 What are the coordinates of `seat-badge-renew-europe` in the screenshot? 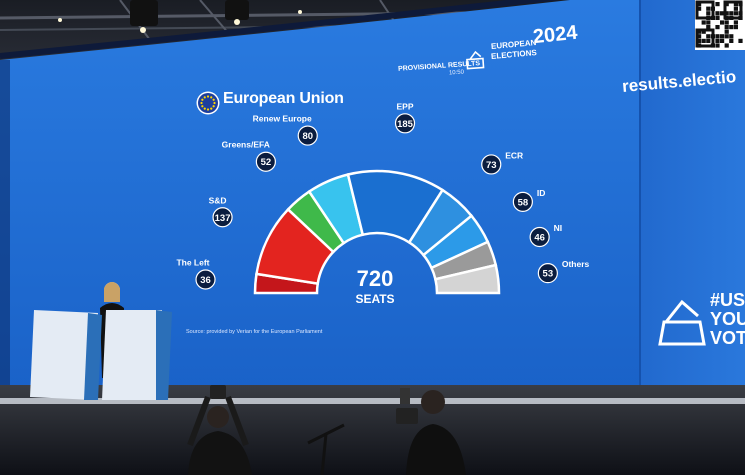 It's located at (307, 135).